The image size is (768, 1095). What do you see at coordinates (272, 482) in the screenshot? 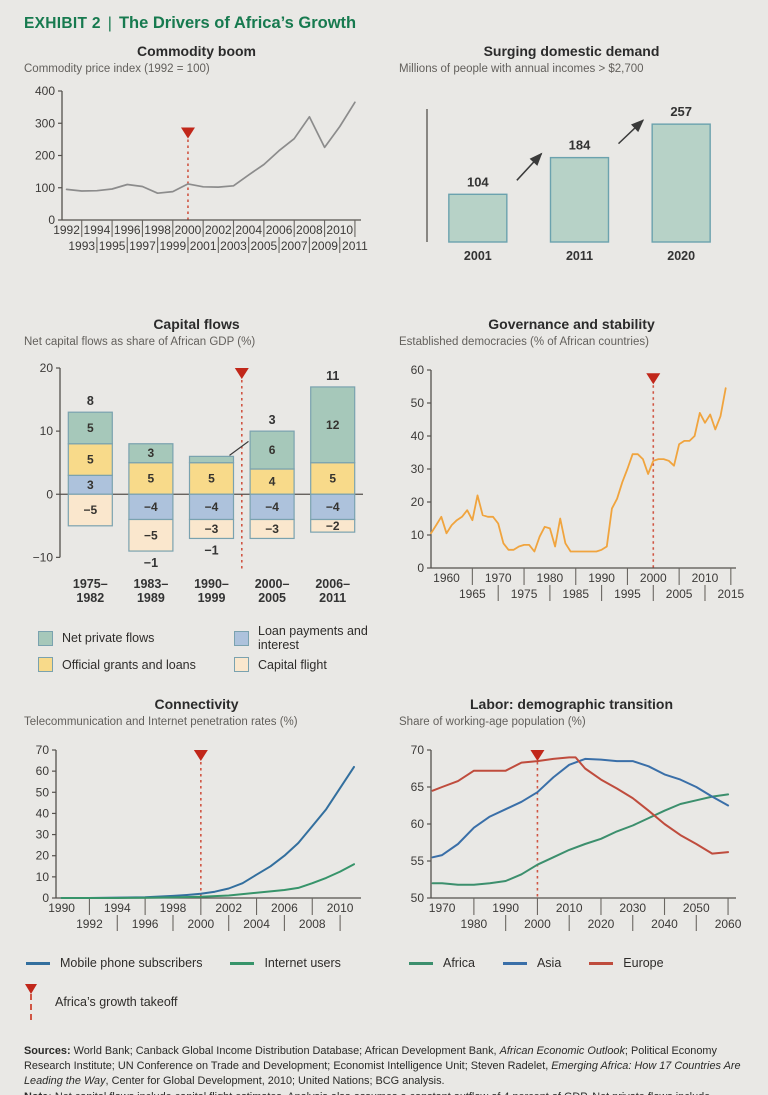
I see `svg-text: 4` at bounding box center [272, 482].